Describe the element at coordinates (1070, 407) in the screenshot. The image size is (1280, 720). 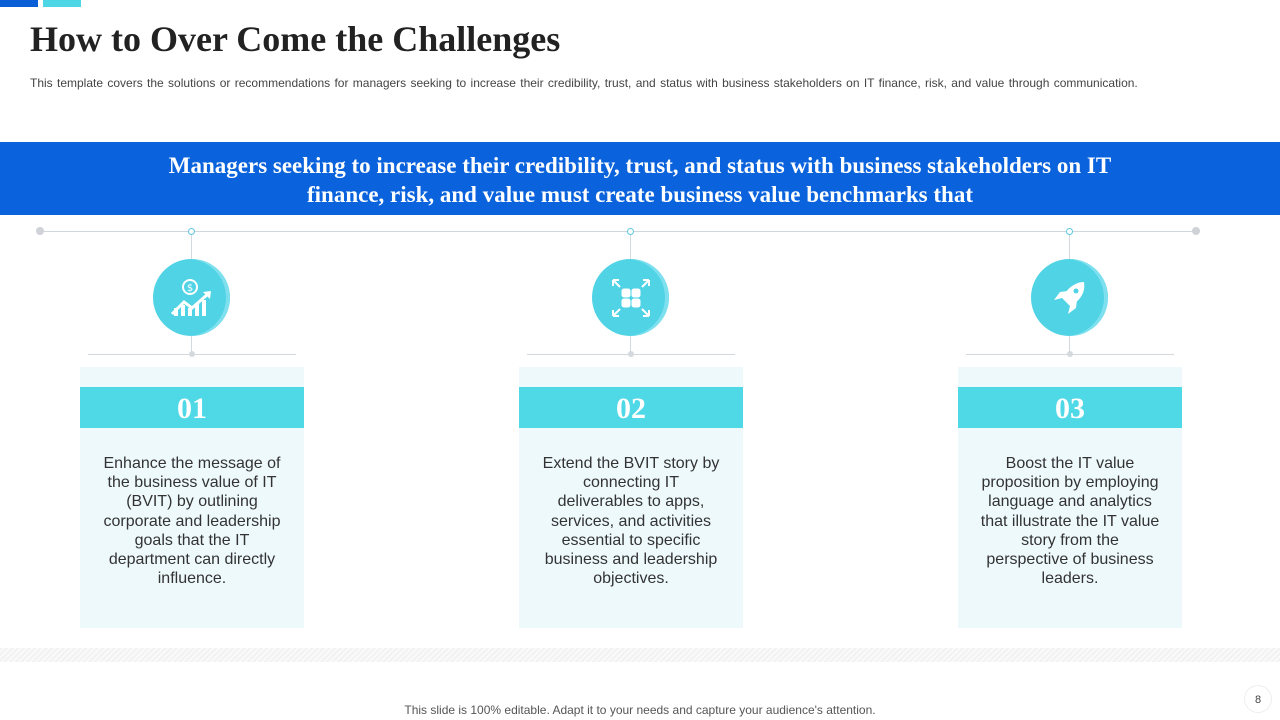
I see `step-number: 03` at that location.